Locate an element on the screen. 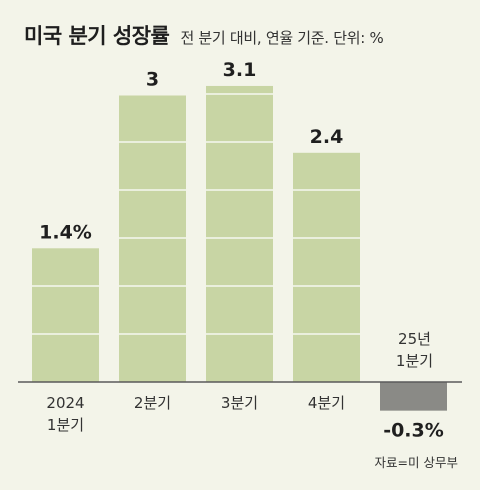 The width and height of the screenshot is (480, 490). data-label: 1.4% is located at coordinates (65, 232).